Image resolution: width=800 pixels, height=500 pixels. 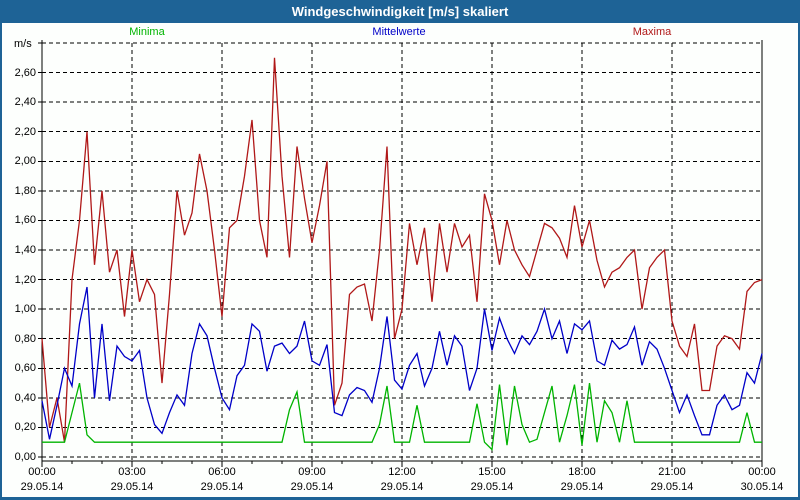 What do you see at coordinates (25, 72) in the screenshot?
I see `y-axis-tick-label: 2,60` at bounding box center [25, 72].